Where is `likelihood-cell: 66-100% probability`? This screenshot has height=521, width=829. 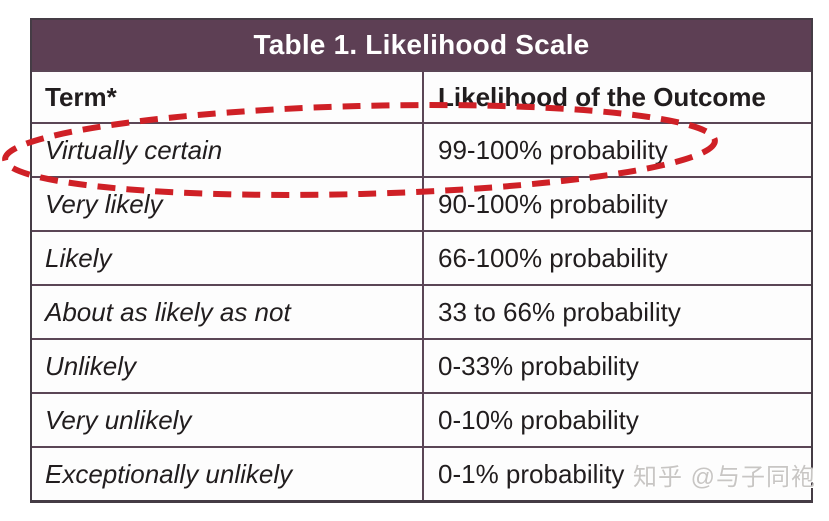
likelihood-cell: 66-100% probability is located at coordinates (616, 258).